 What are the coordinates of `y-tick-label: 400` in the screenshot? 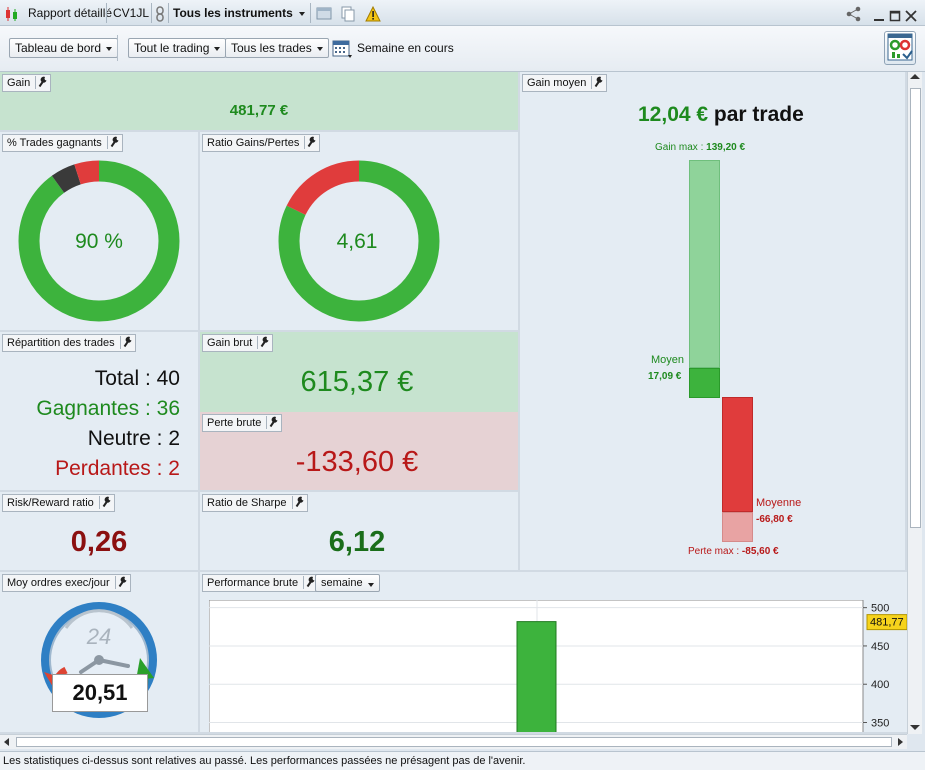 It's located at (880, 685).